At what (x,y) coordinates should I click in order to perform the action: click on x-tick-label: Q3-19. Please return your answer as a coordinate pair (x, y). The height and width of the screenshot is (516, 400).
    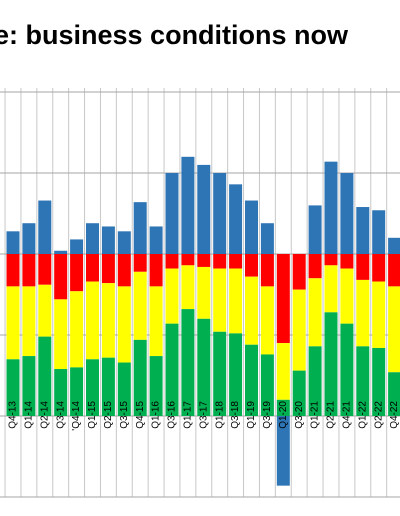
    Looking at the image, I should click on (267, 415).